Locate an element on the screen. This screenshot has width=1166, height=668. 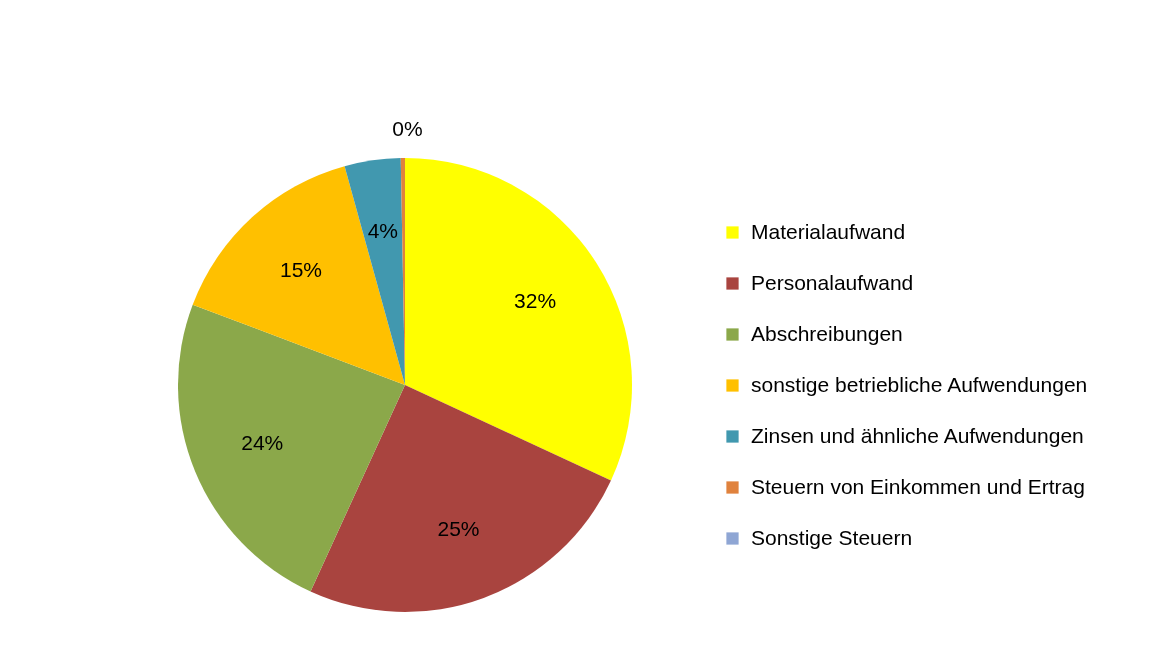
data-label: 0% is located at coordinates (407, 129).